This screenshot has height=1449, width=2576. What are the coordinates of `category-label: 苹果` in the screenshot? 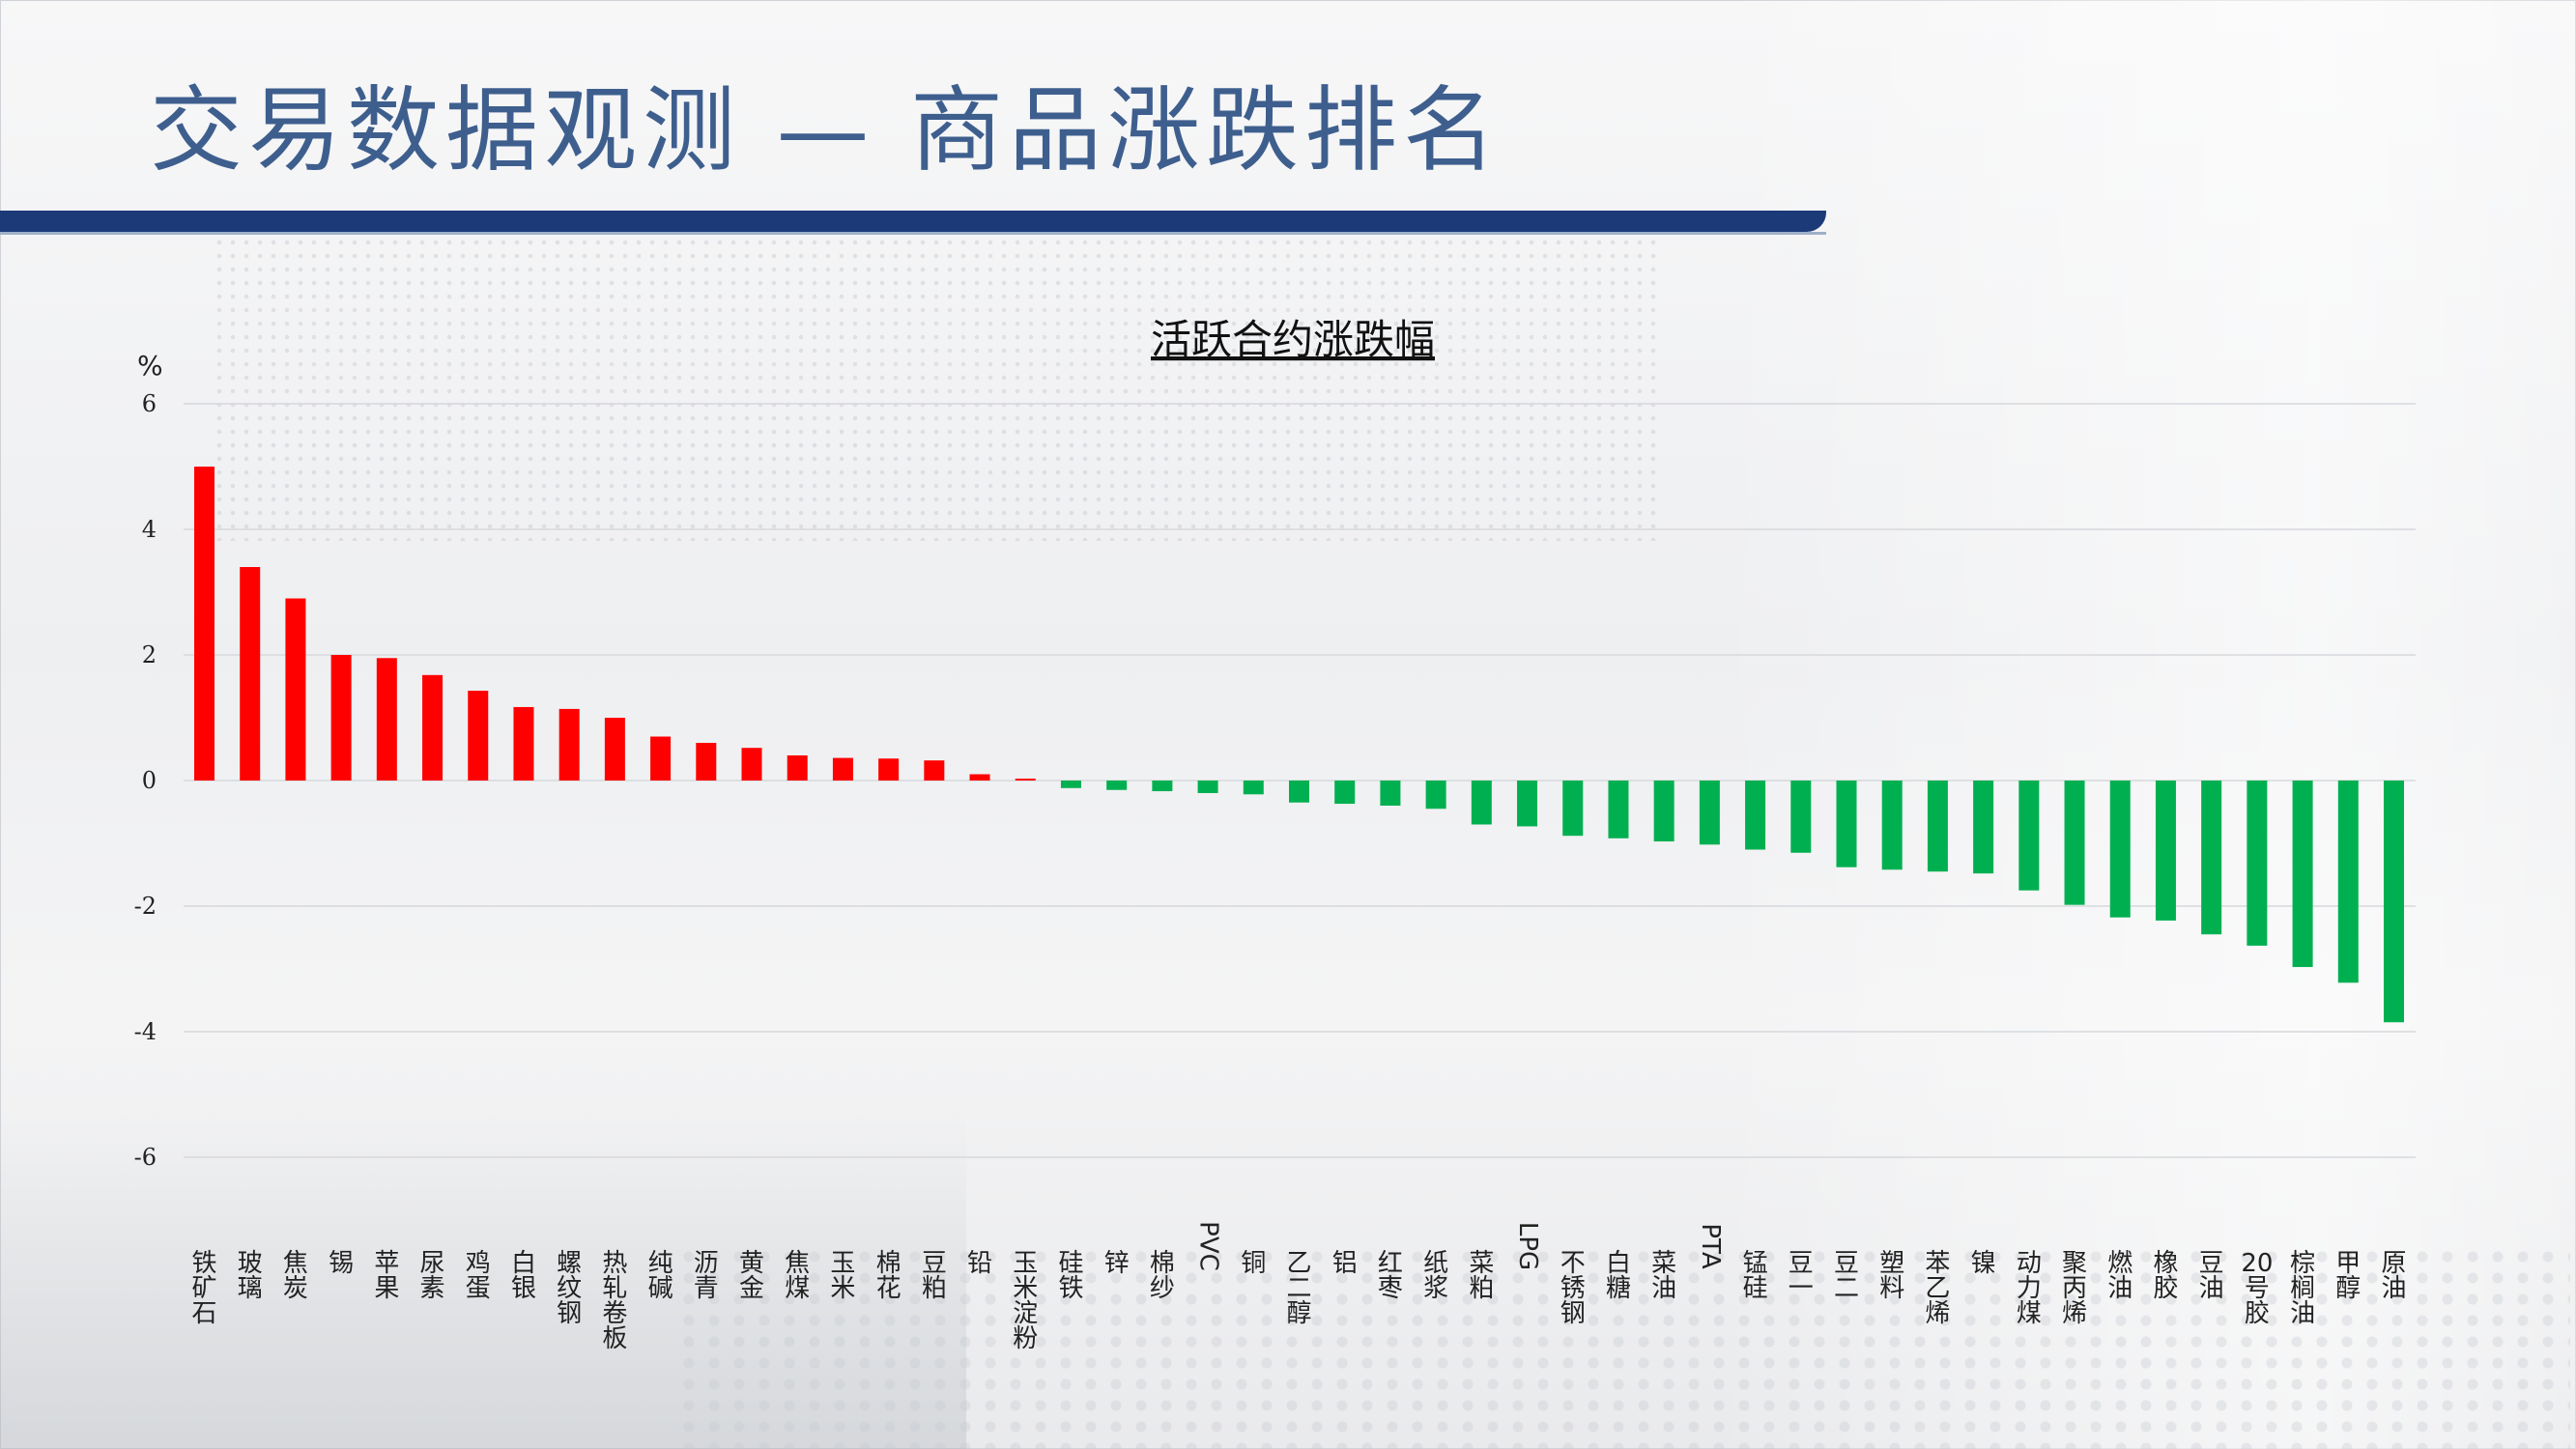 It's located at (387, 1276).